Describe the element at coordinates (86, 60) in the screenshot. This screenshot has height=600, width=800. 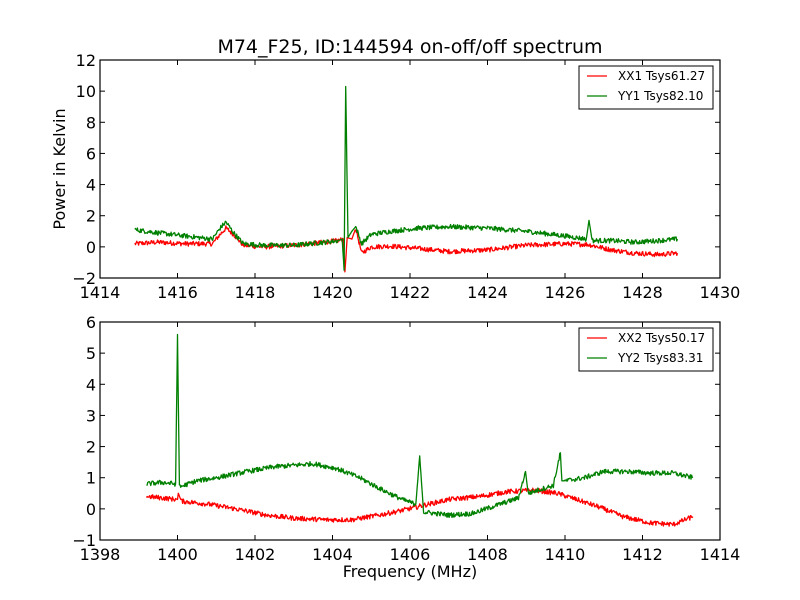
I see `y-tick-label: 12` at that location.